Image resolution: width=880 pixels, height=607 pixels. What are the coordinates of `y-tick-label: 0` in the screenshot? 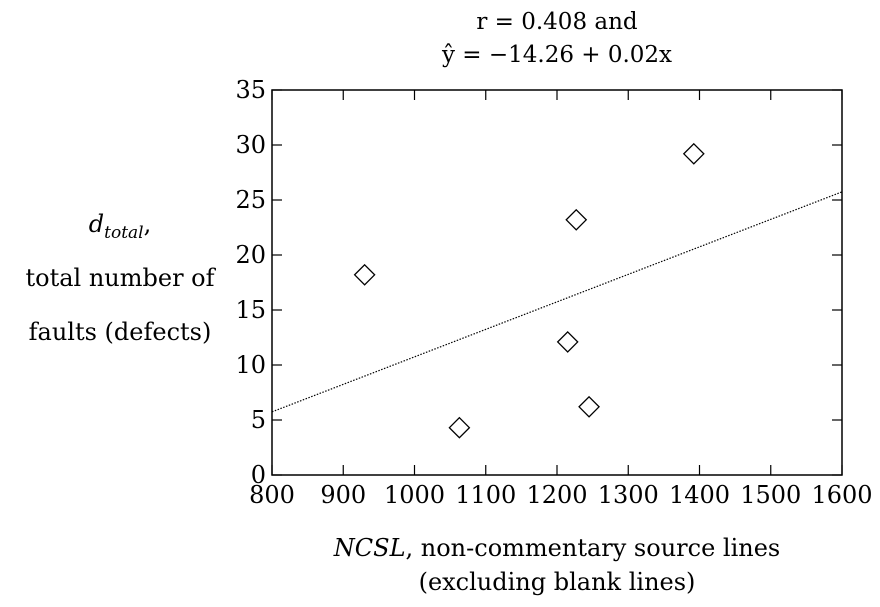 It's located at (258, 475).